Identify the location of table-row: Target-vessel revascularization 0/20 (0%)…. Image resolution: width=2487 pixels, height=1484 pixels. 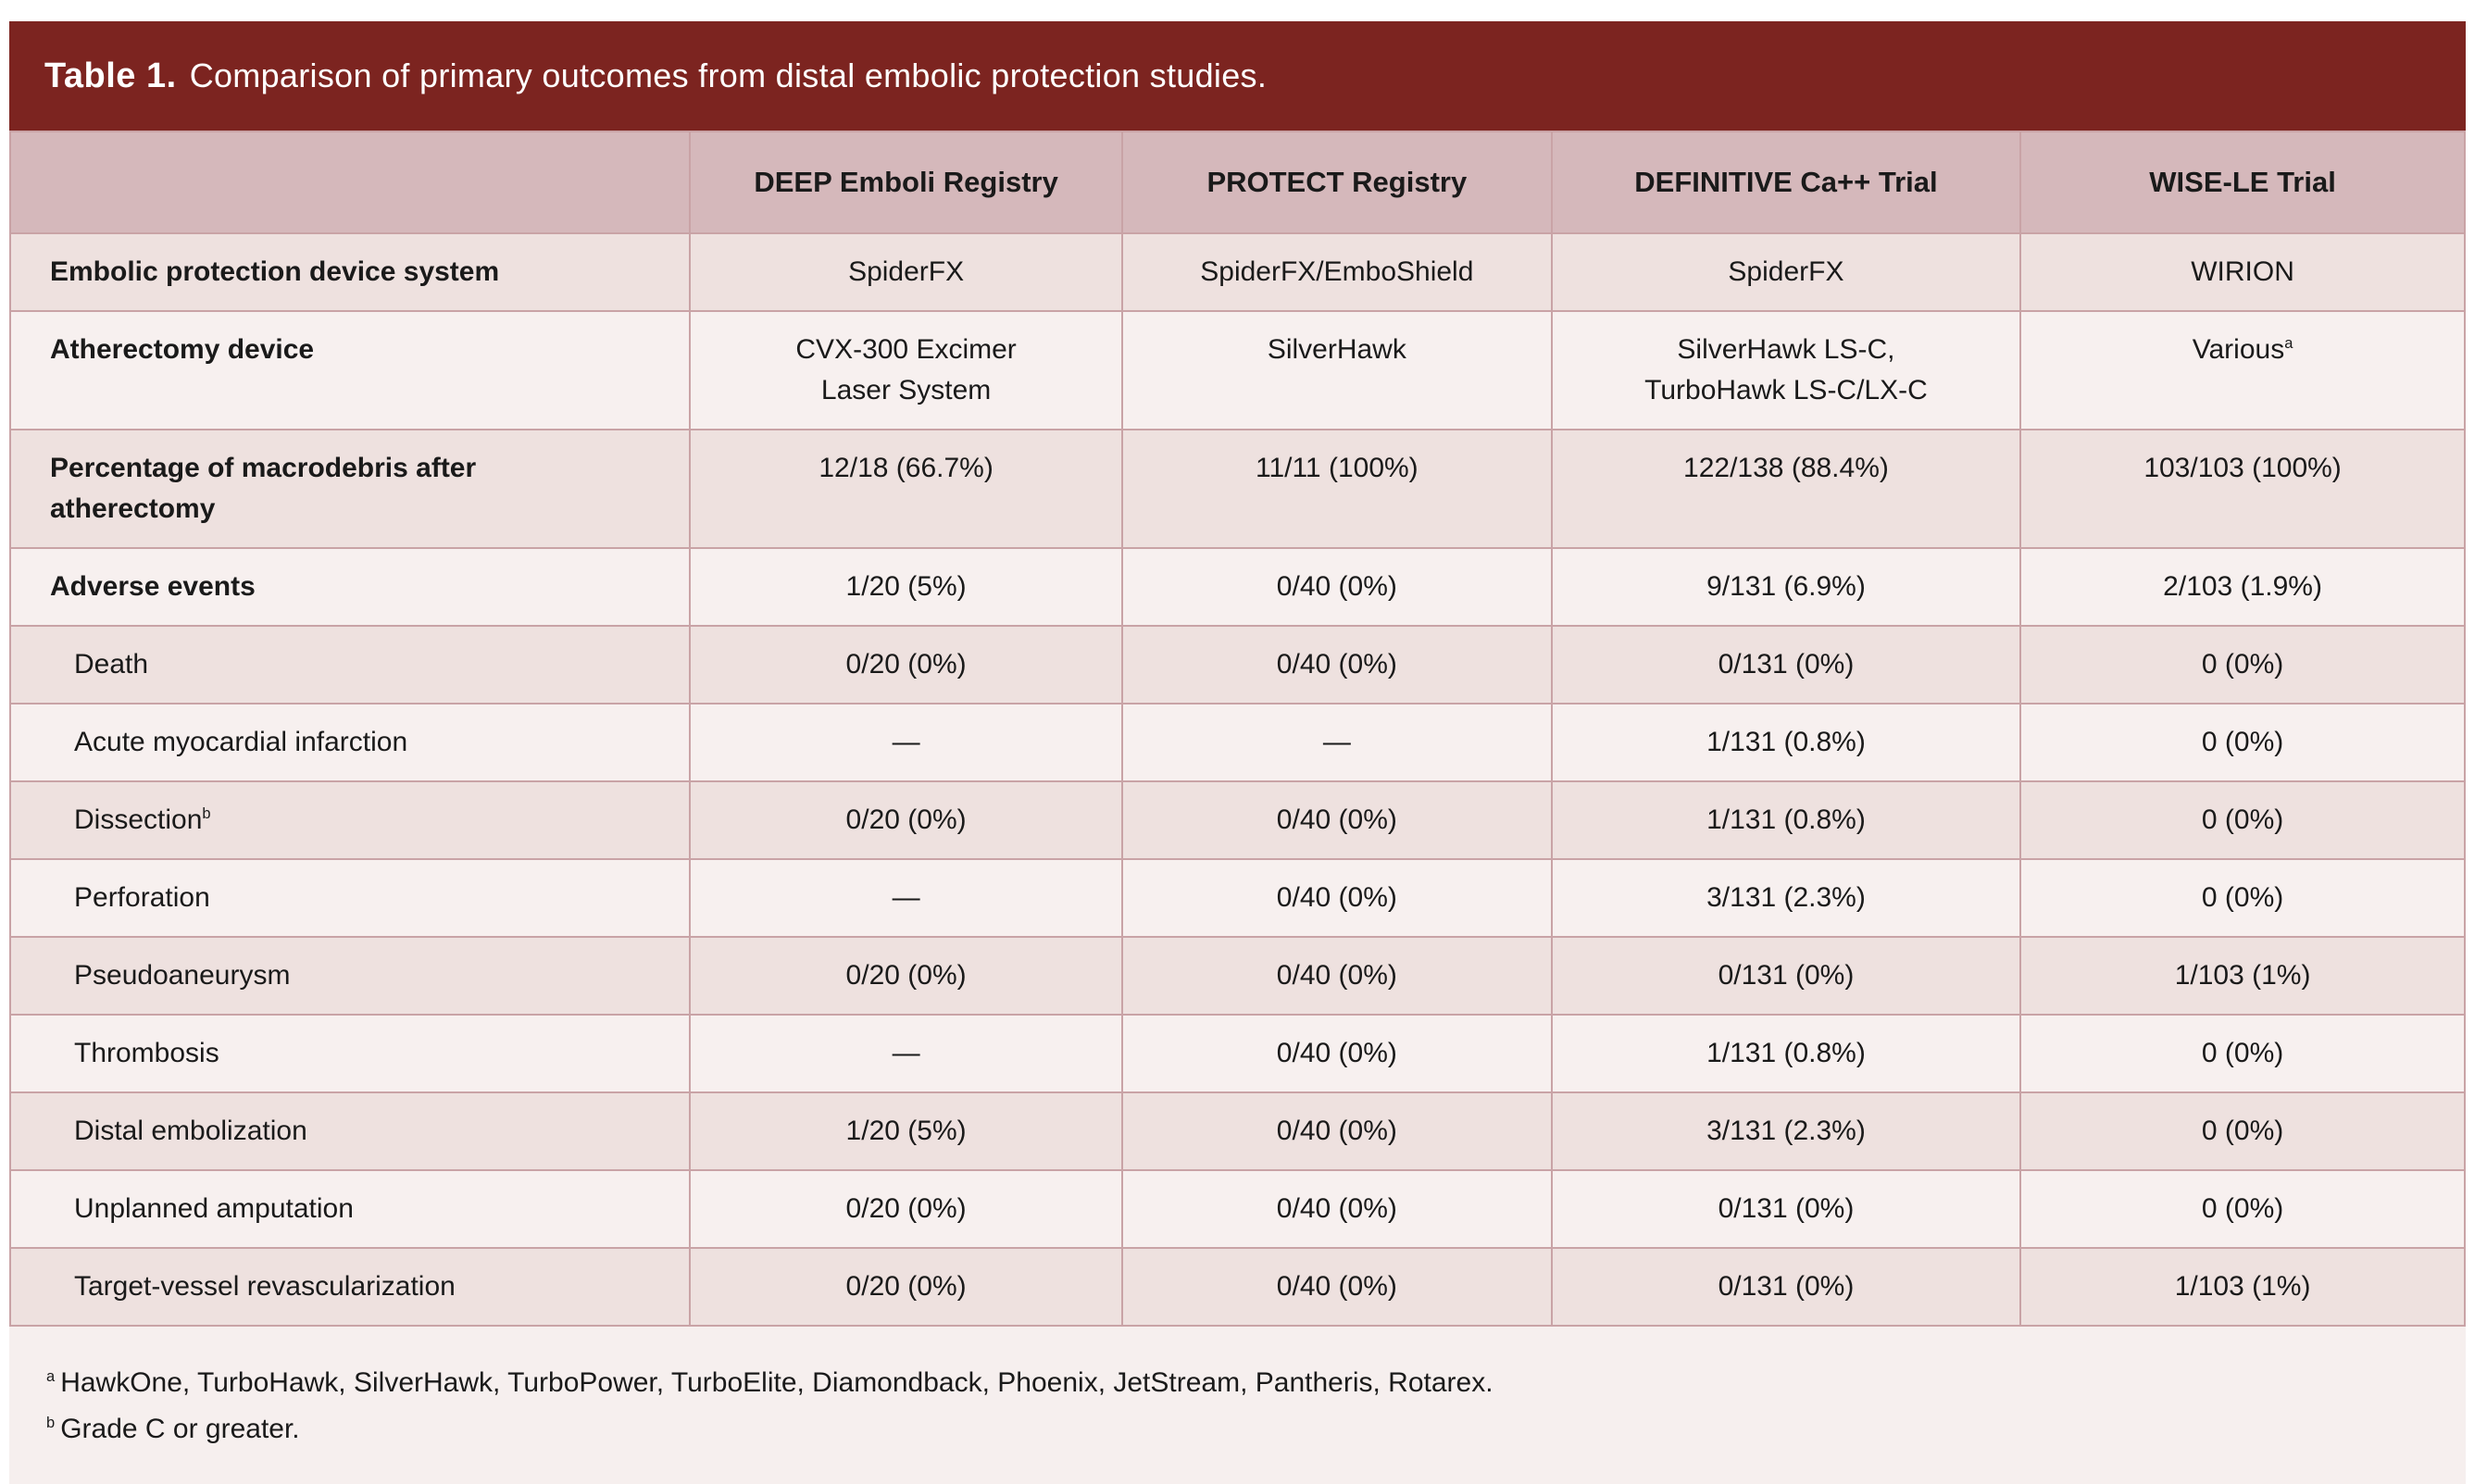
(1237, 1287).